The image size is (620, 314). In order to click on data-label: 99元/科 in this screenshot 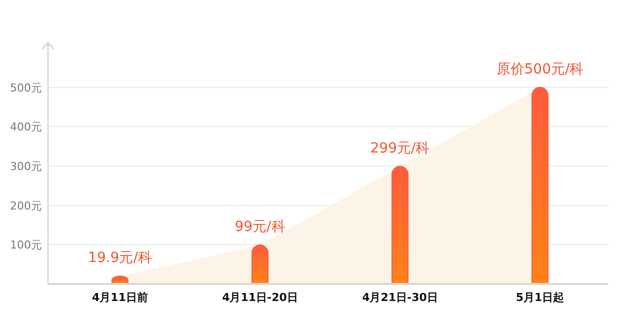, I will do `click(260, 227)`.